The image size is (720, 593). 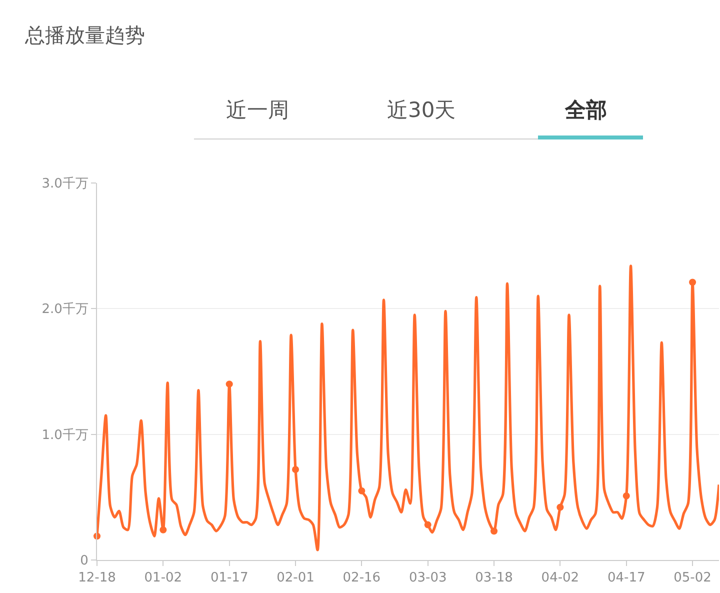 What do you see at coordinates (257, 110) in the screenshot?
I see `text: 近一周` at bounding box center [257, 110].